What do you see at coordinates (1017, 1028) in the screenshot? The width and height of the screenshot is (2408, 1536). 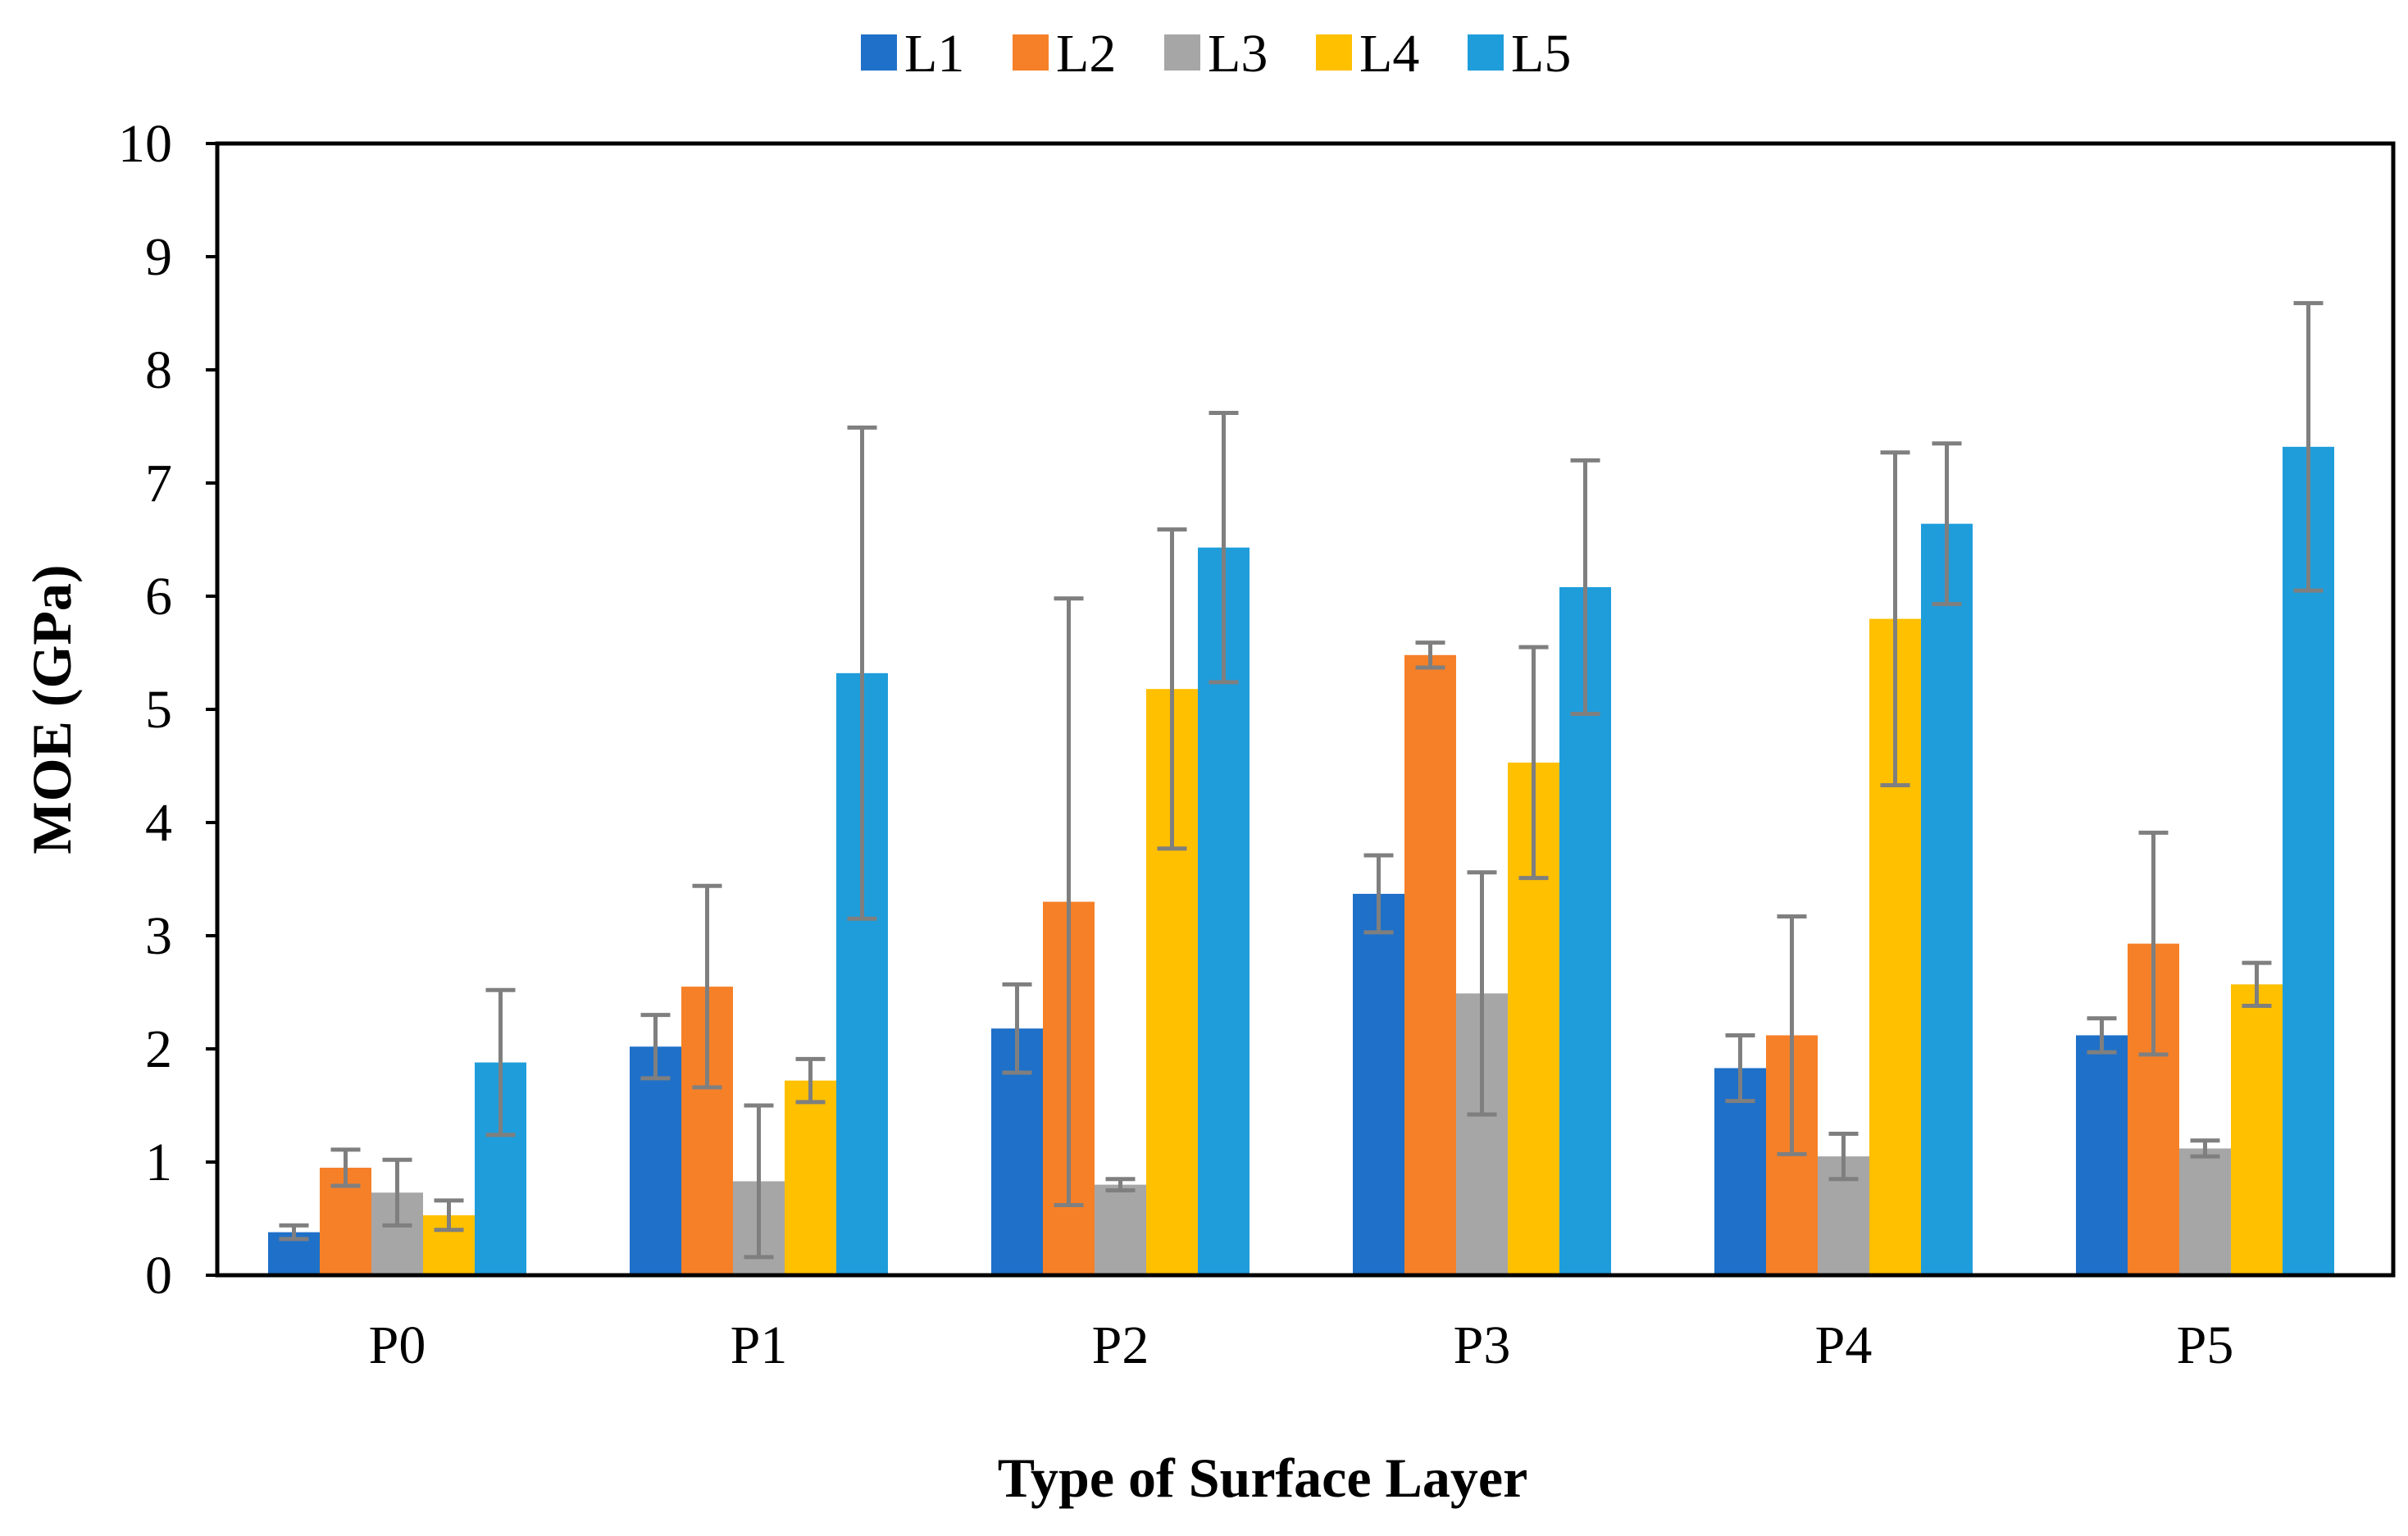 I see `error-bar-L1-P2` at bounding box center [1017, 1028].